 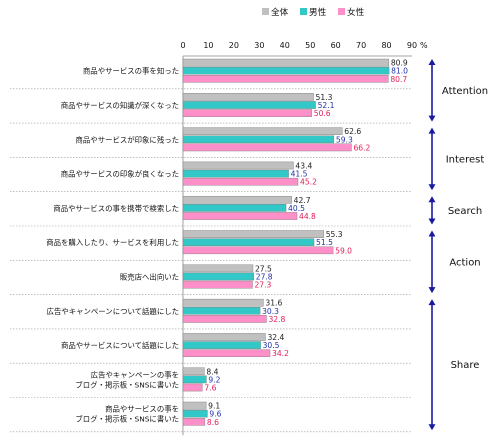 What do you see at coordinates (271, 345) in the screenshot?
I see `value-label: 30.5` at bounding box center [271, 345].